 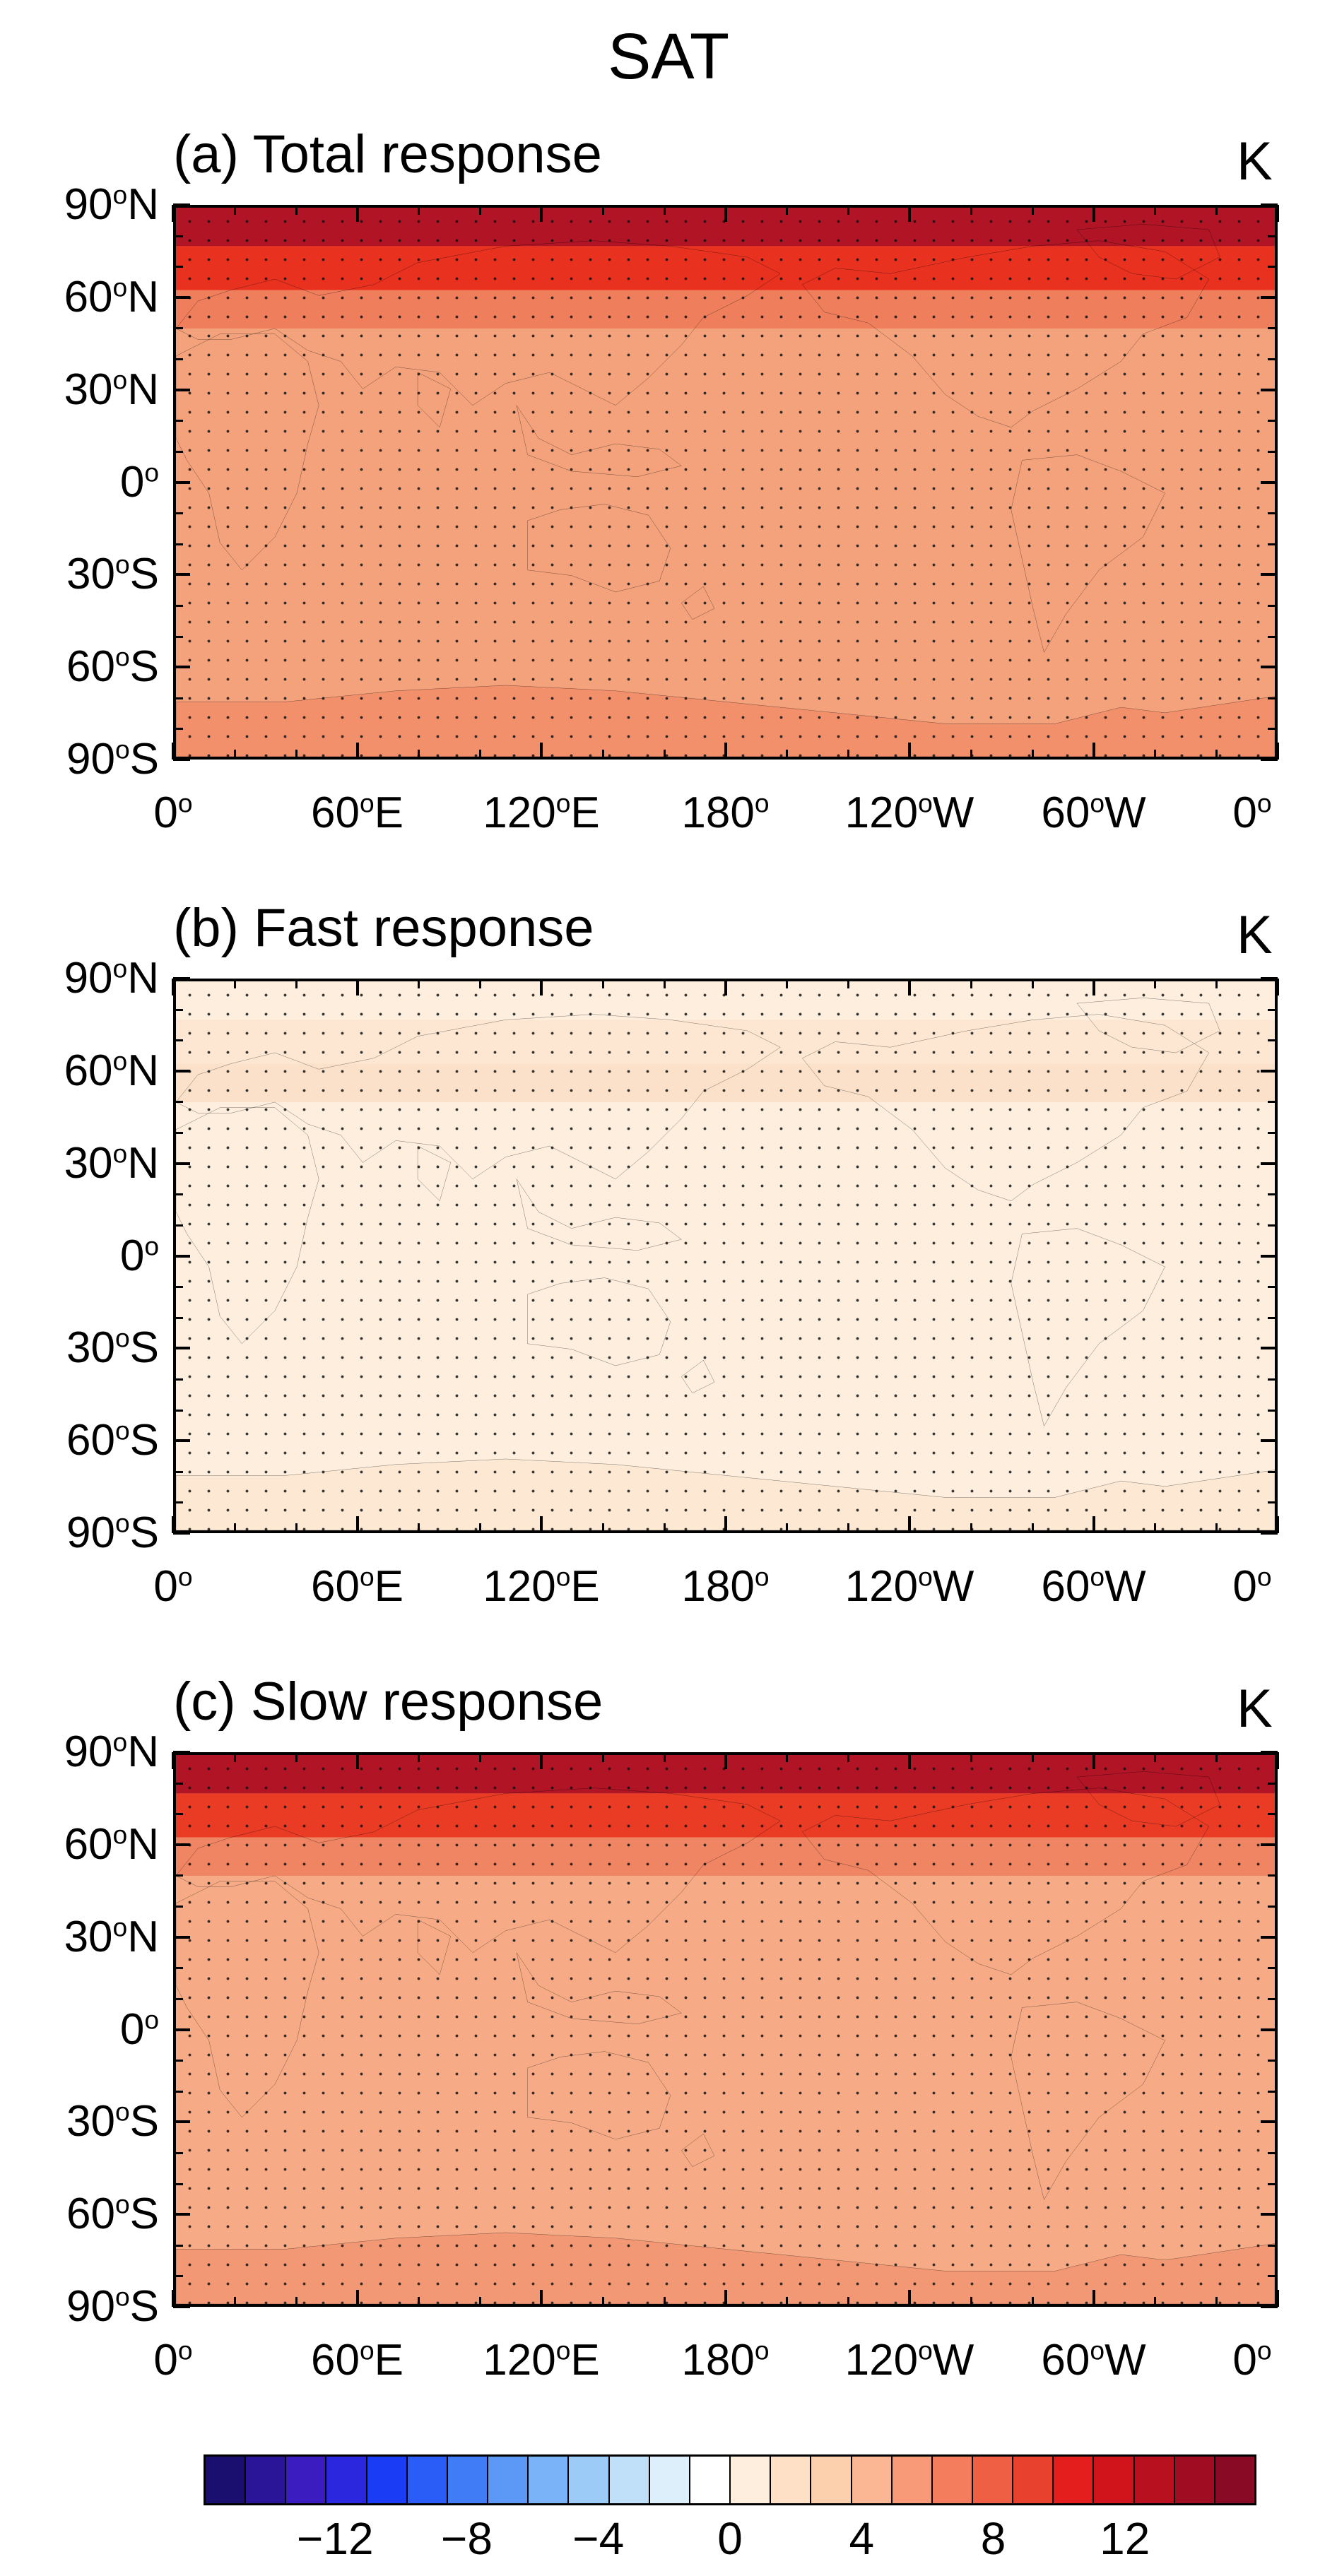 I want to click on lat-tick-label: 30oN, so click(x=111, y=1936).